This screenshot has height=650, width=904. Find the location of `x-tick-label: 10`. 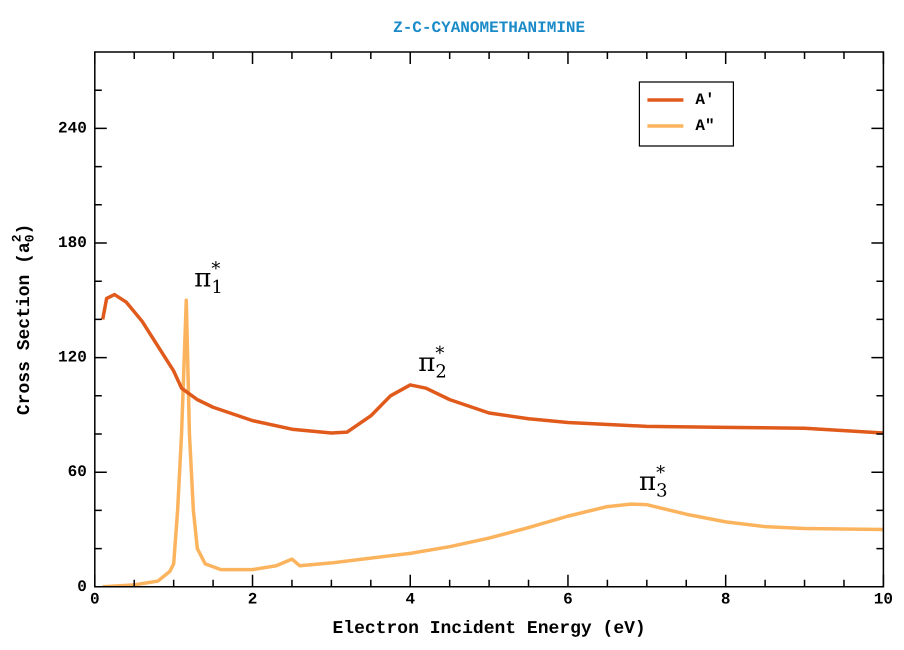

x-tick-label: 10 is located at coordinates (883, 599).